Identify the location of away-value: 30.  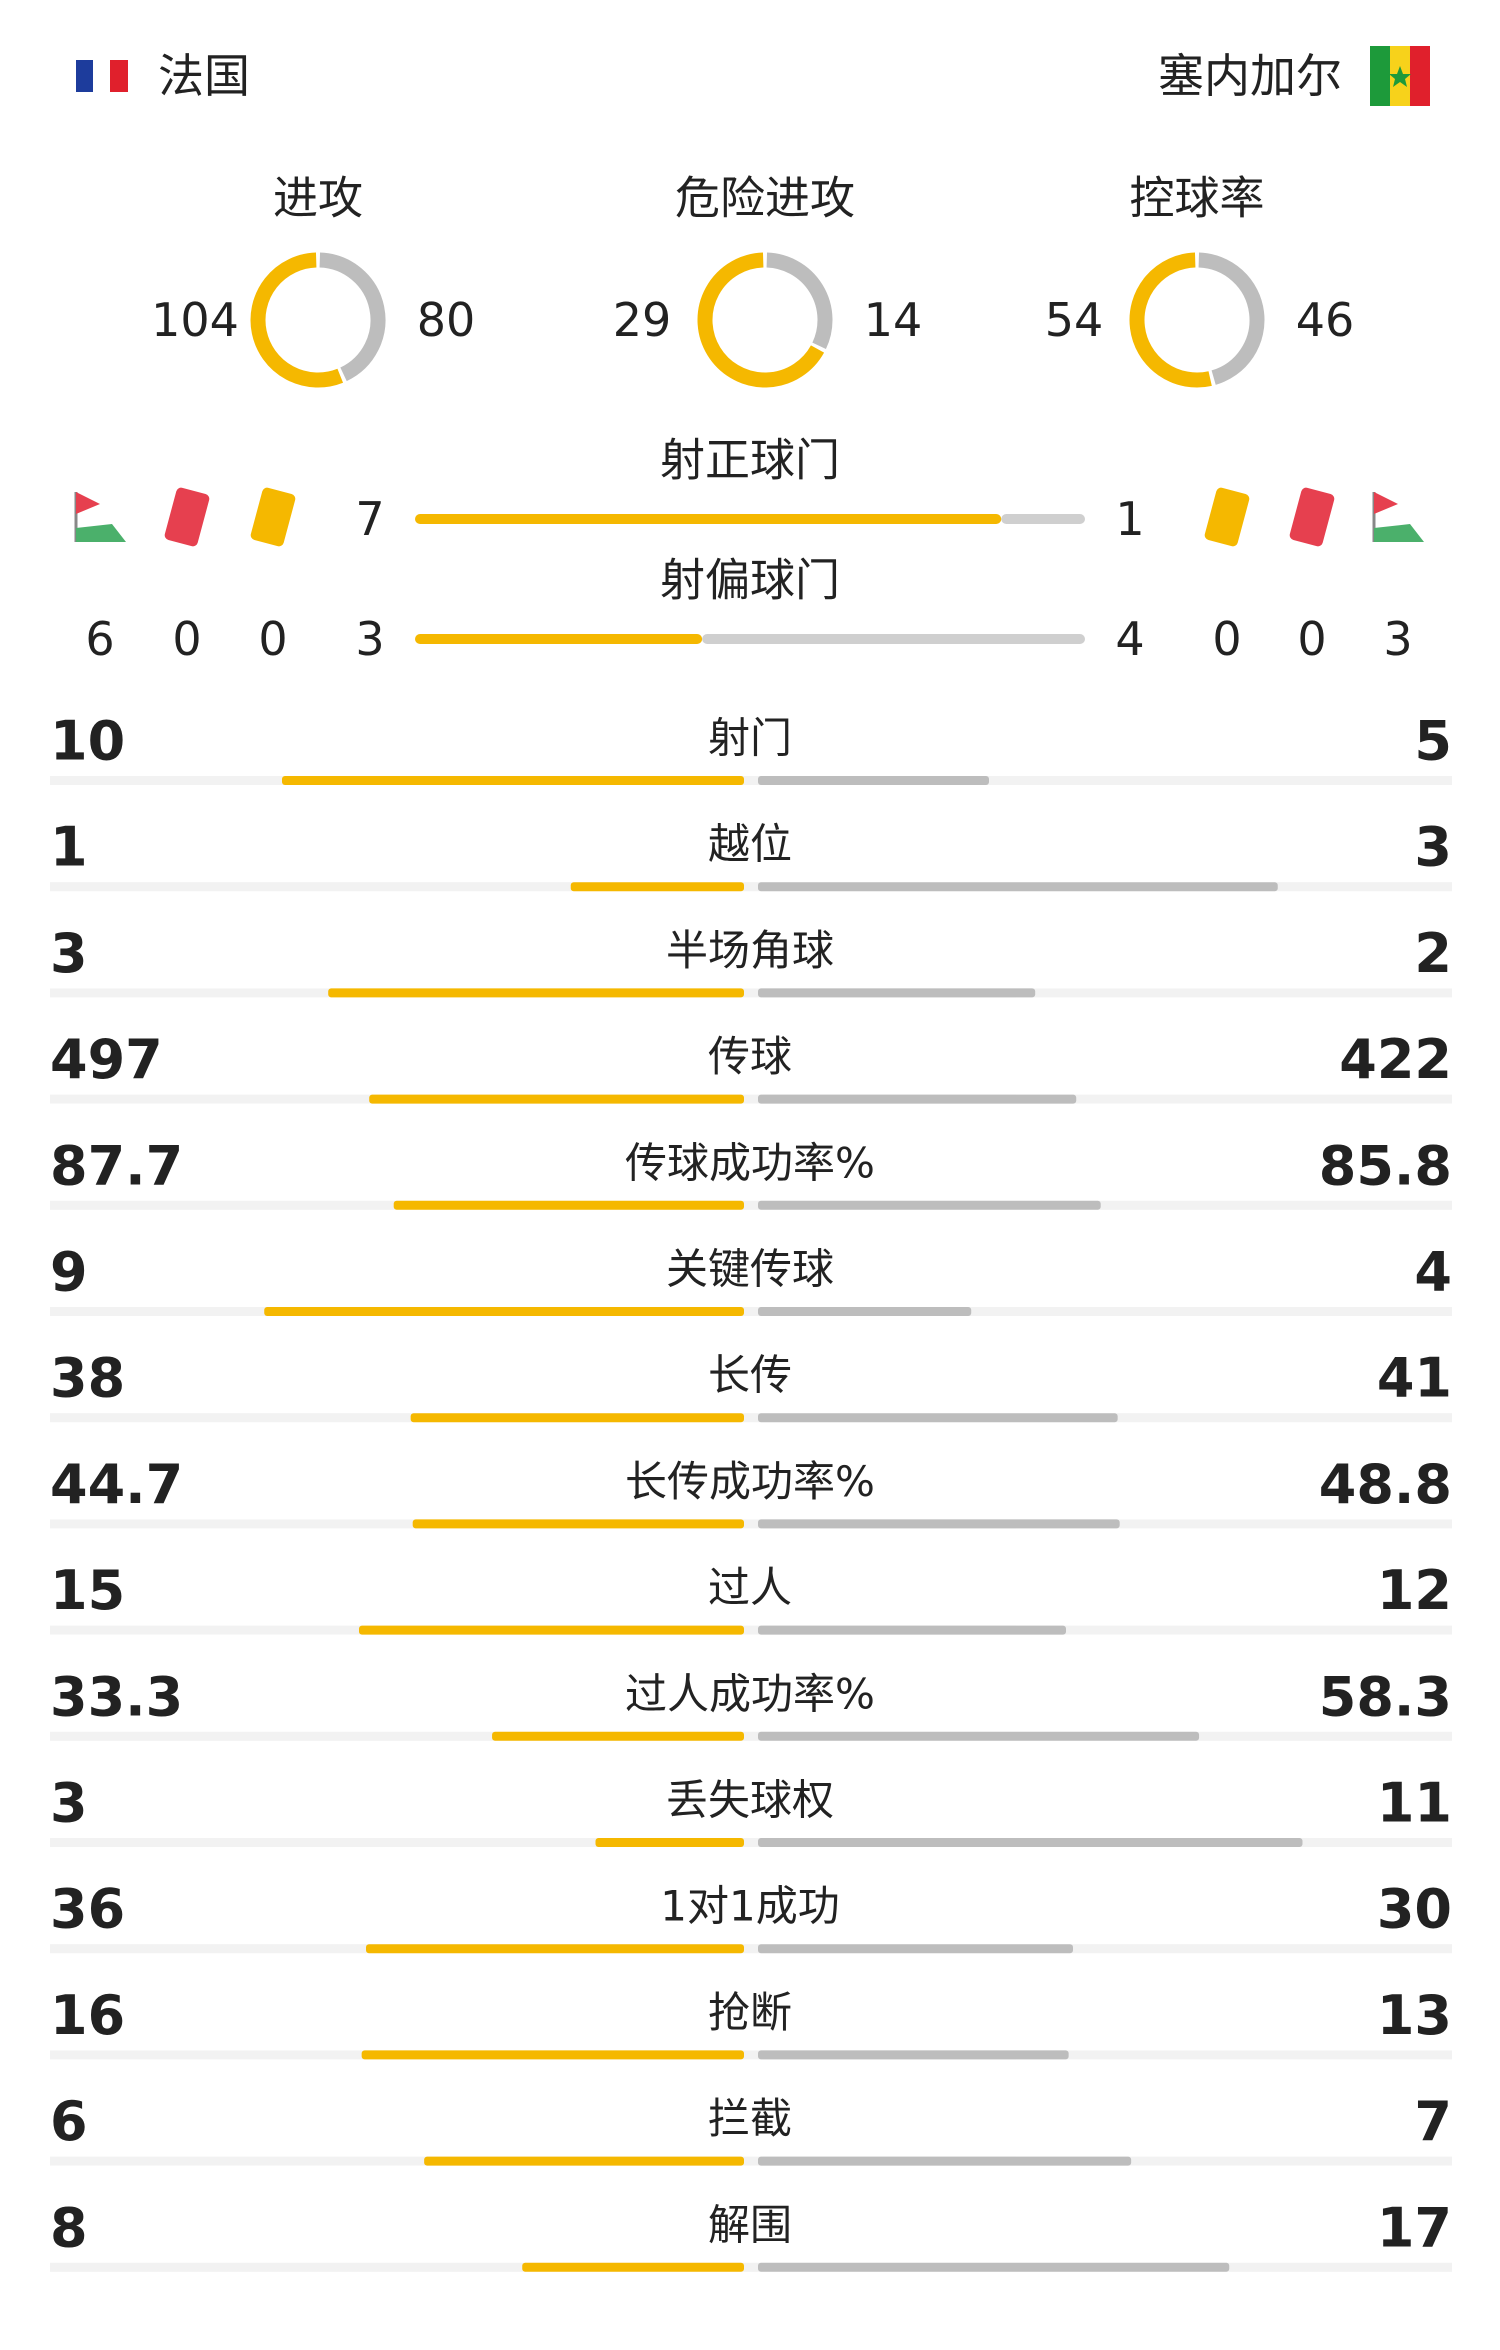
(1414, 1909).